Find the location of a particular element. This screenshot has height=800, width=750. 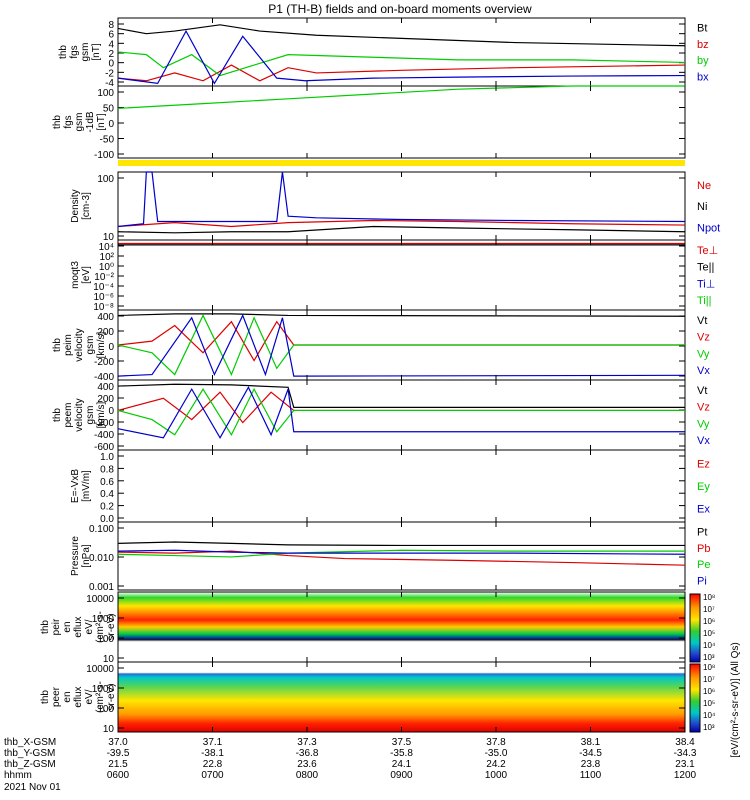

y-axis-label-line: [cm-3] is located at coordinates (86, 206).